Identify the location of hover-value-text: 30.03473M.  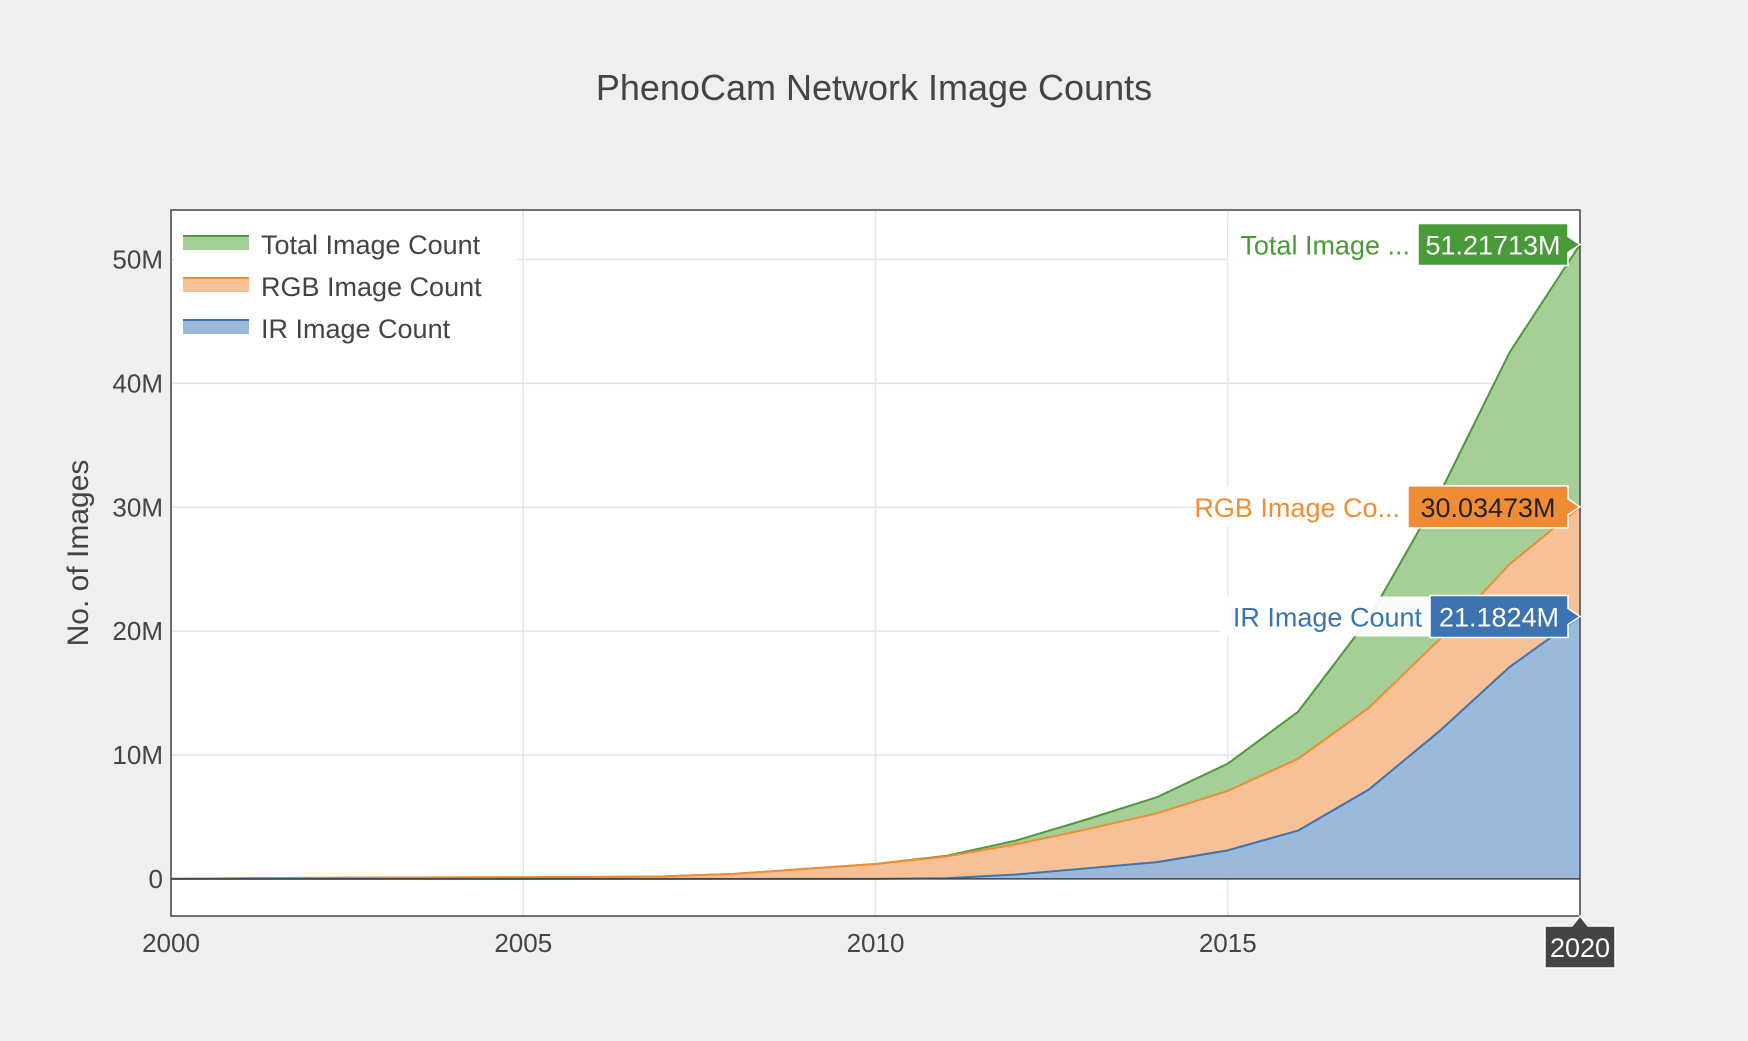
(1487, 508).